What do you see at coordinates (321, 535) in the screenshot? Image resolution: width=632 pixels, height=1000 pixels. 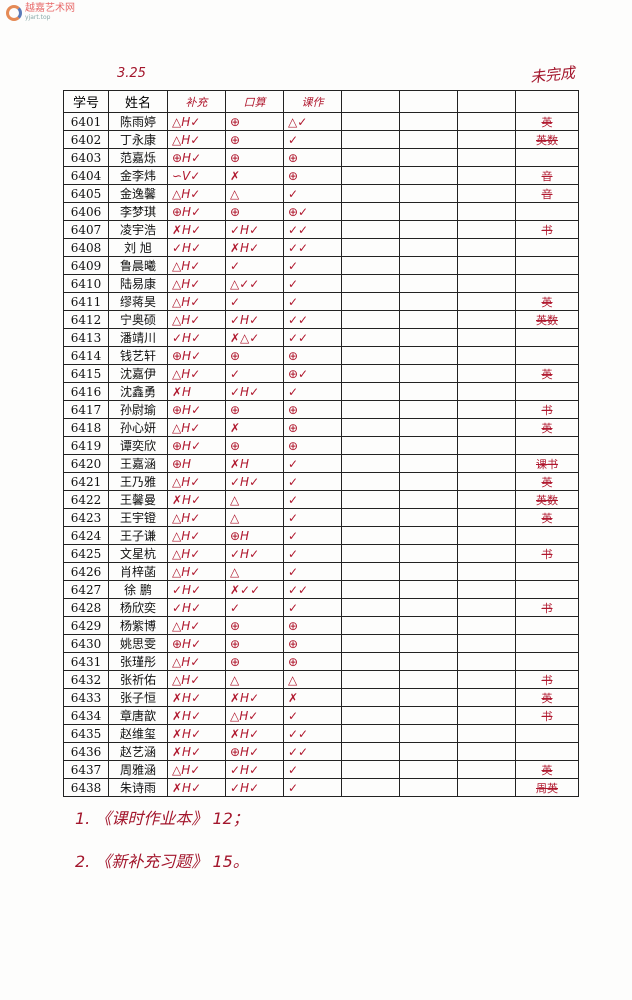 I see `table-row: 6424 王子谦 △H✓ ⊕H ✓` at bounding box center [321, 535].